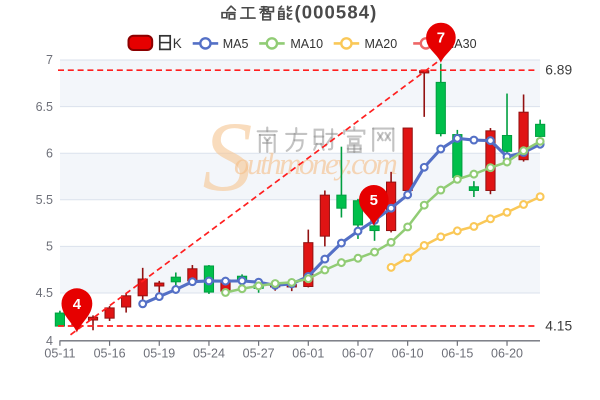 This screenshot has width=600, height=400. Describe the element at coordinates (44, 293) in the screenshot. I see `svg-text: 4.5` at that location.